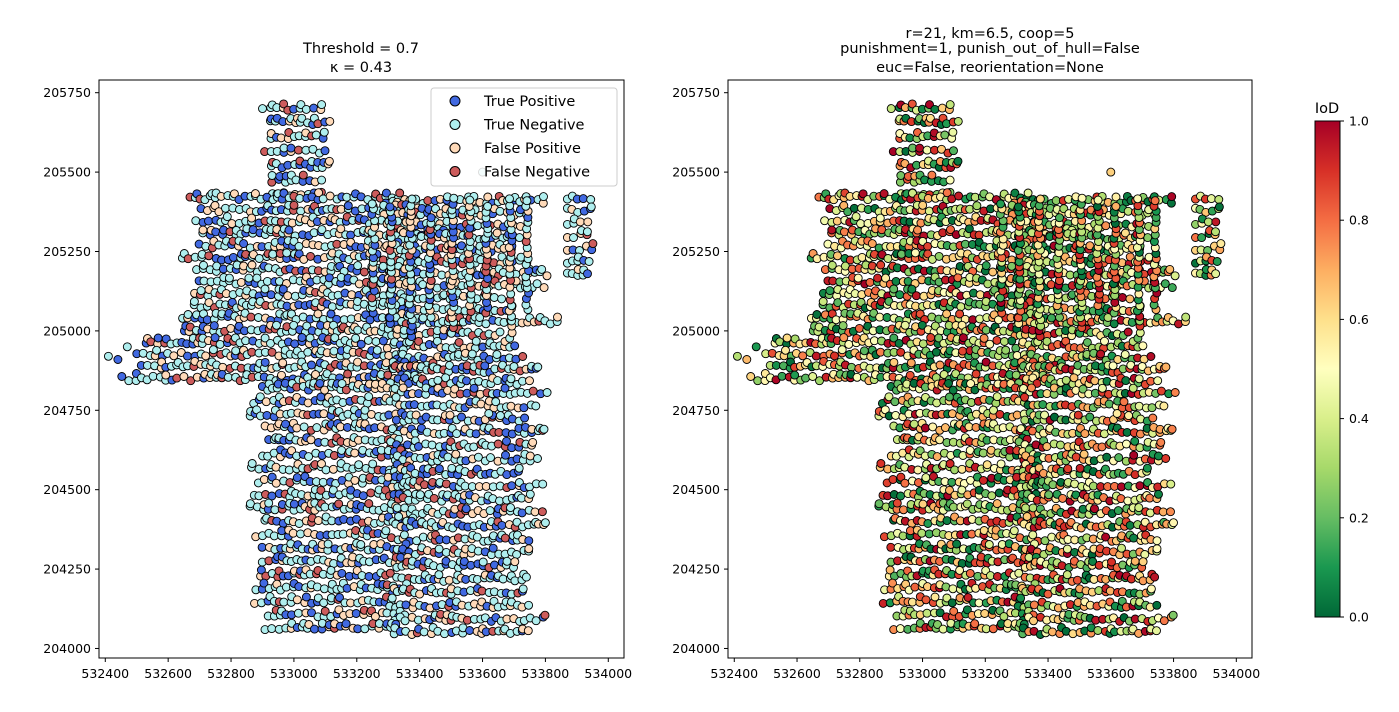  What do you see at coordinates (67, 569) in the screenshot?
I see `y-tick-label: 204250` at bounding box center [67, 569].